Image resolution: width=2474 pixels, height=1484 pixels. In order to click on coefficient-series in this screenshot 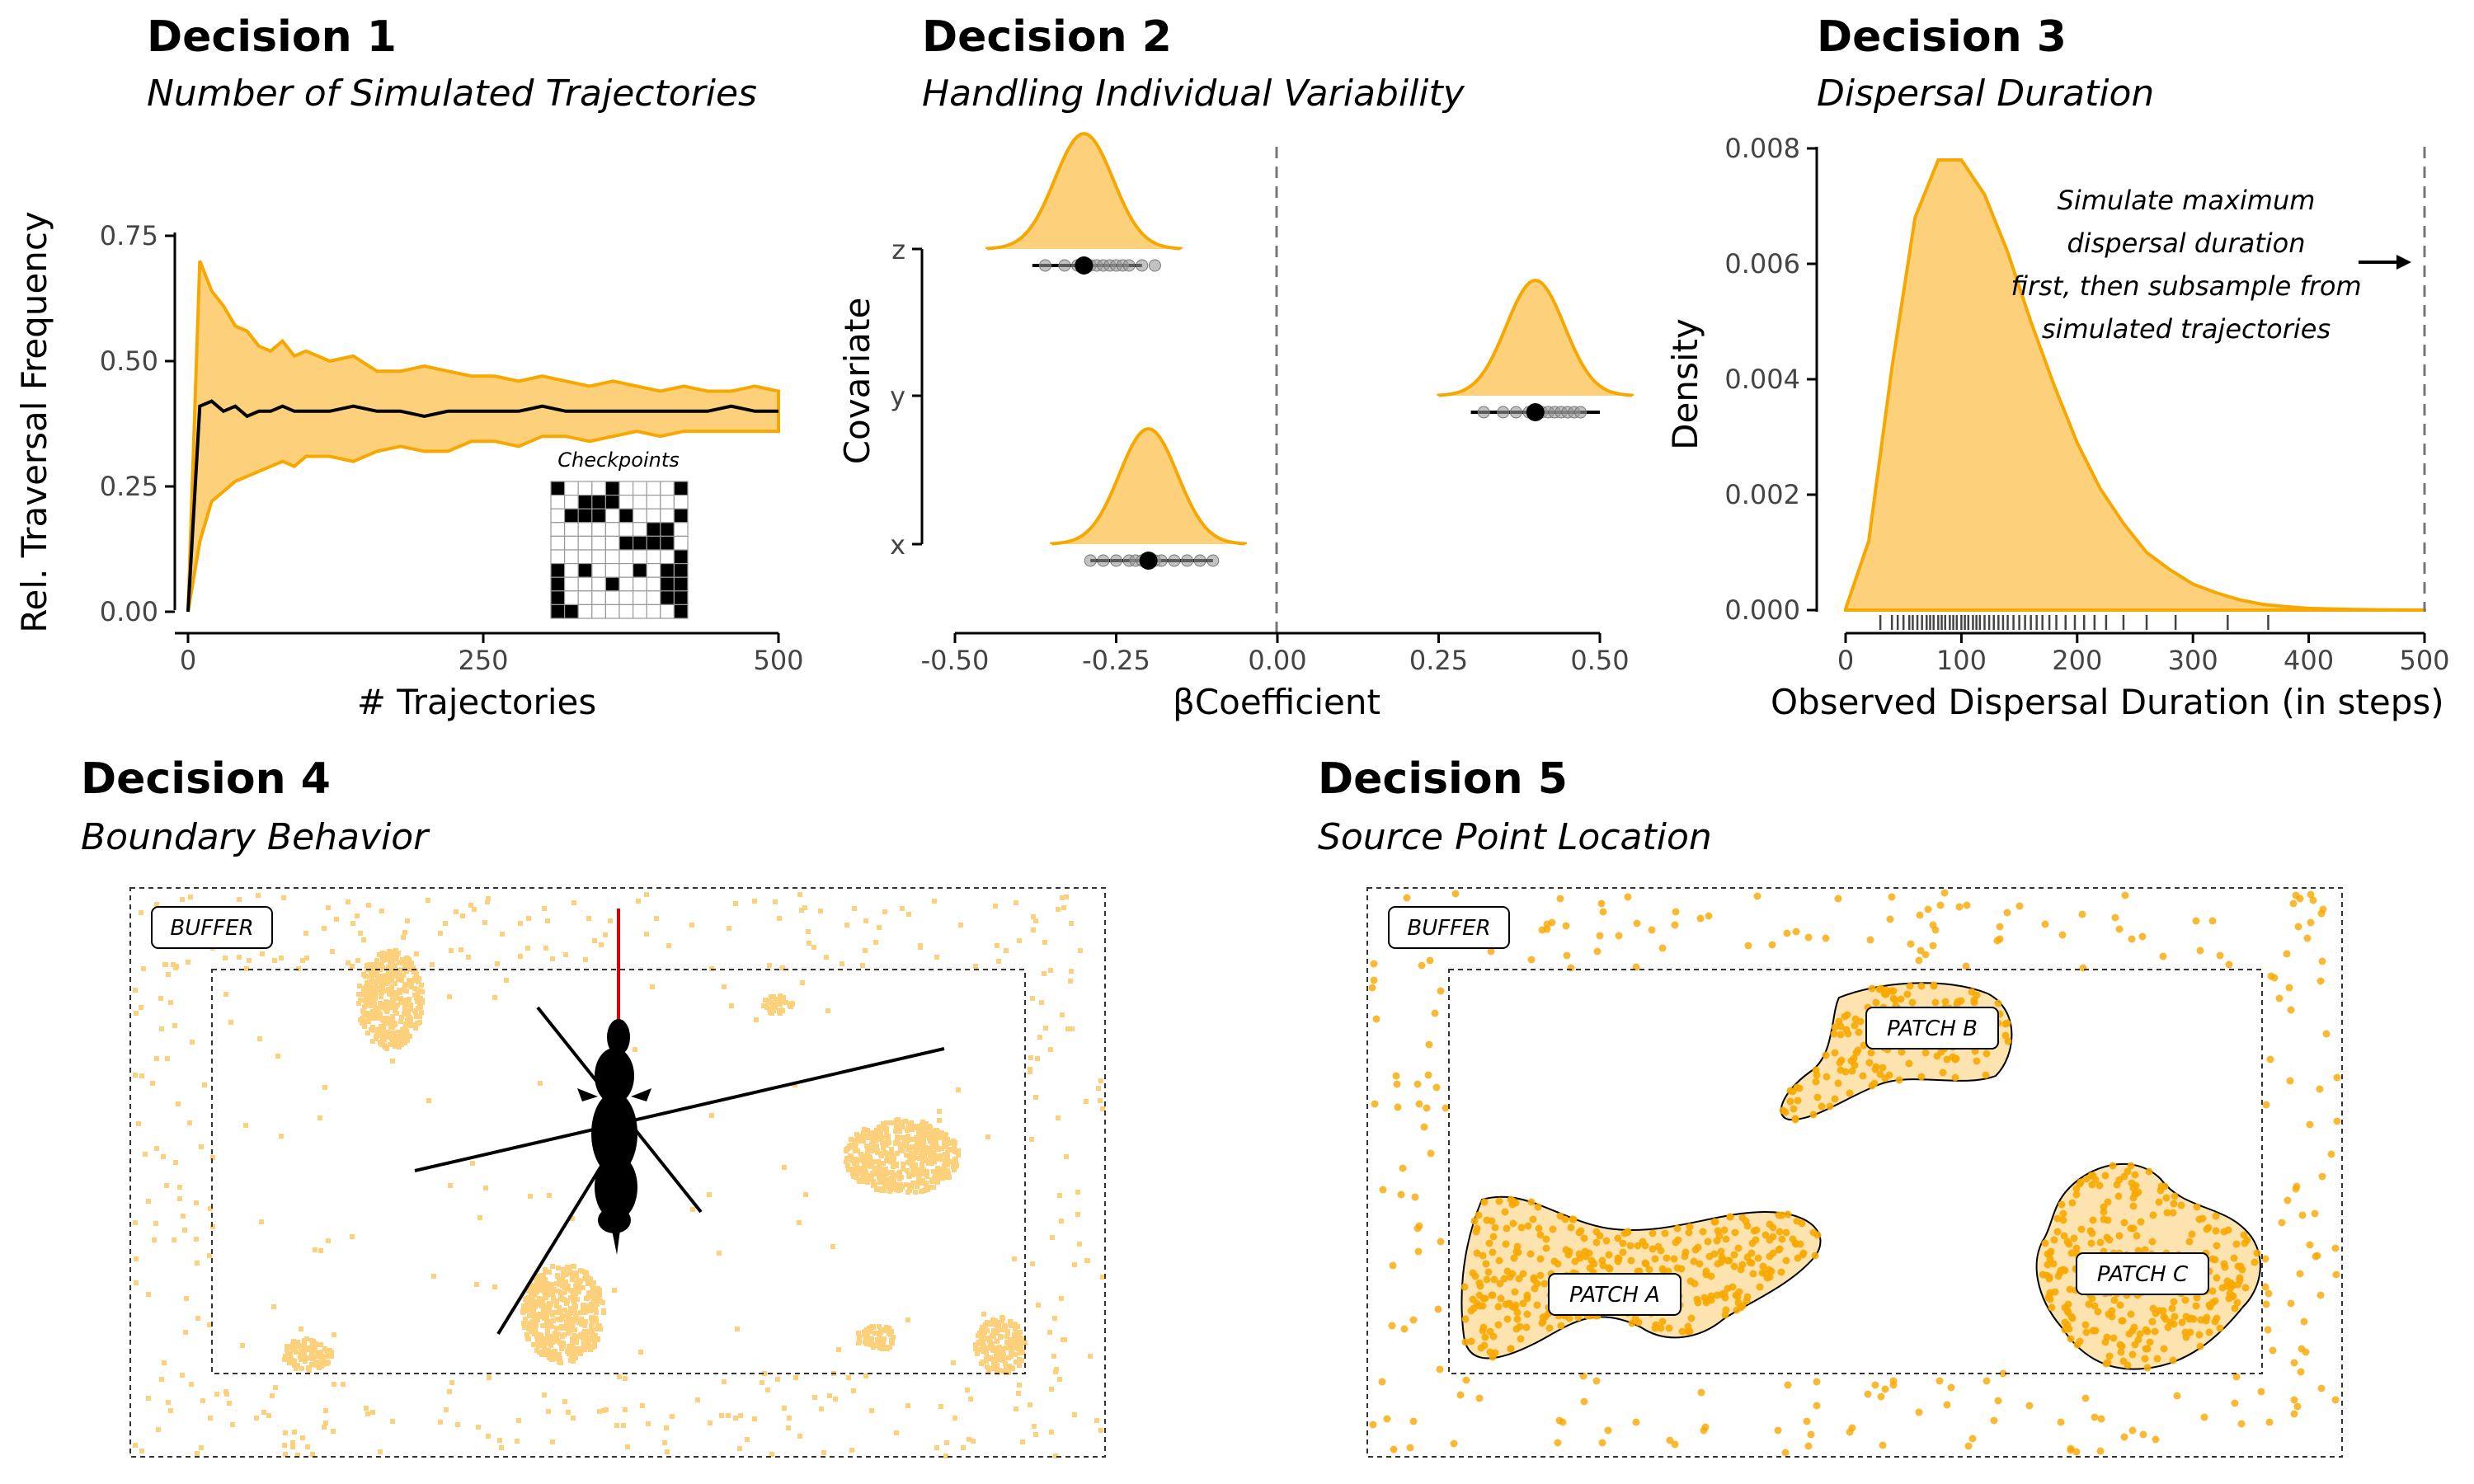, I will do `click(1309, 350)`.